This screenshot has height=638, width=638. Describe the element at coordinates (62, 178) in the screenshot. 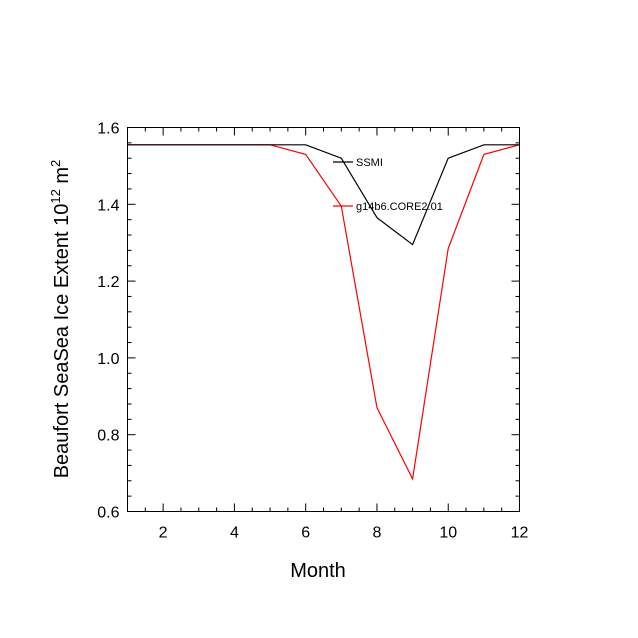

I see `y-axis-title-unit: m` at that location.